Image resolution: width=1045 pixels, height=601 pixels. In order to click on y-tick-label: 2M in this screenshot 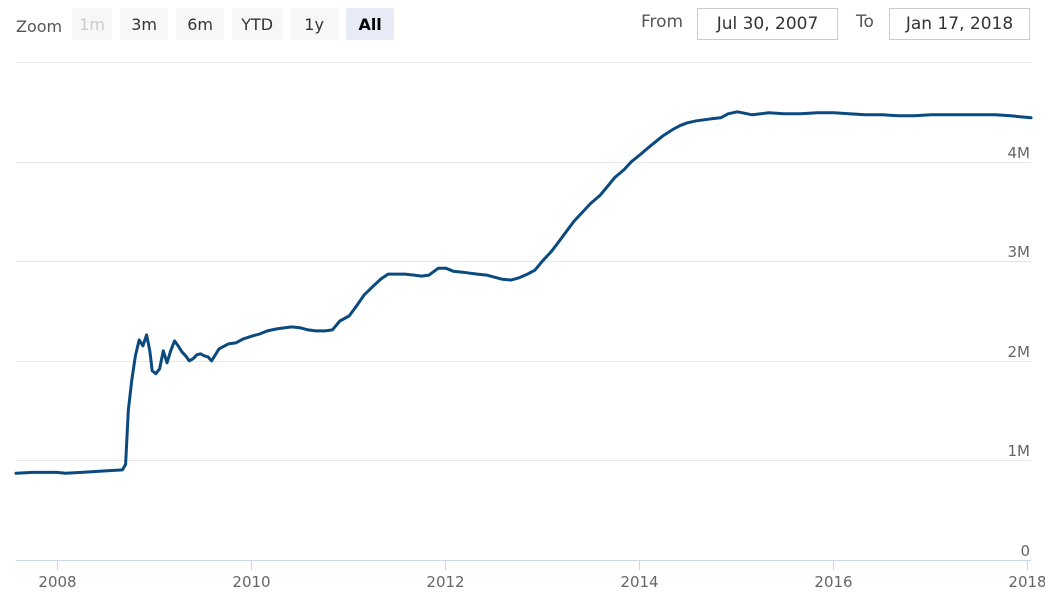, I will do `click(1019, 352)`.